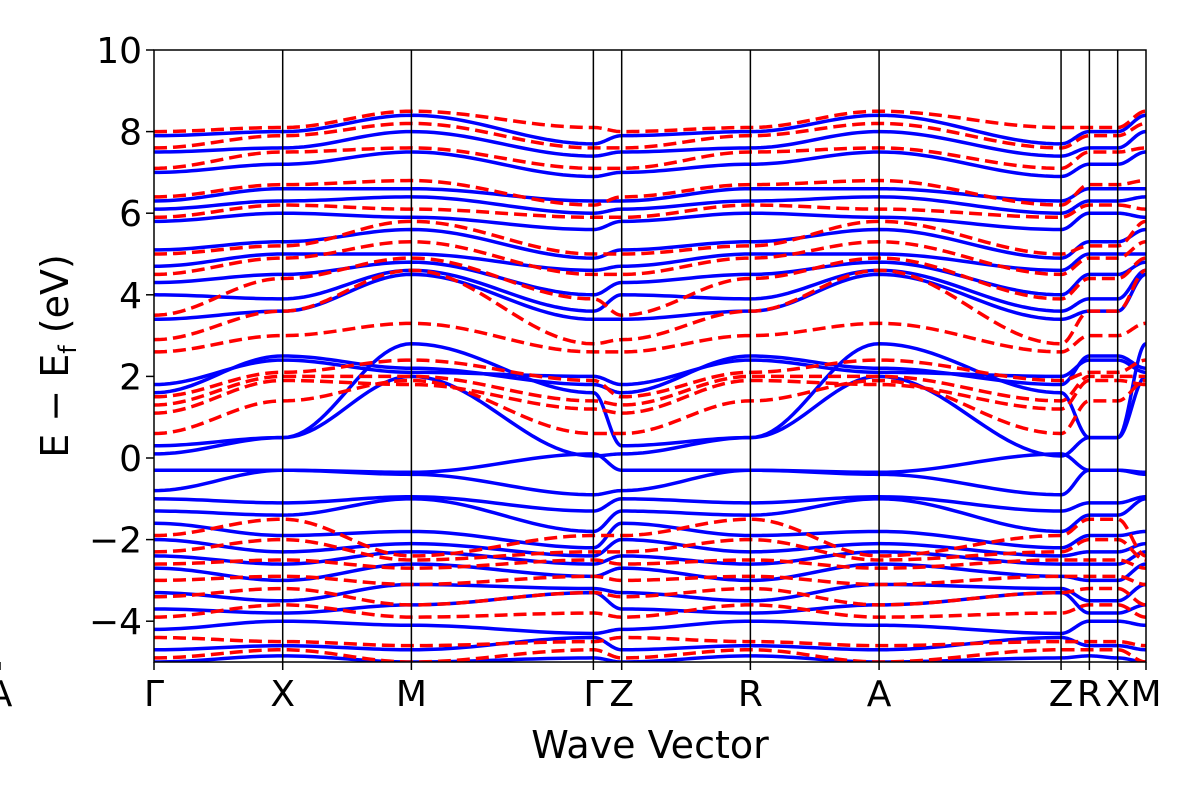 The width and height of the screenshot is (1200, 800). What do you see at coordinates (115, 541) in the screenshot?
I see `y-tick-label: −2` at bounding box center [115, 541].